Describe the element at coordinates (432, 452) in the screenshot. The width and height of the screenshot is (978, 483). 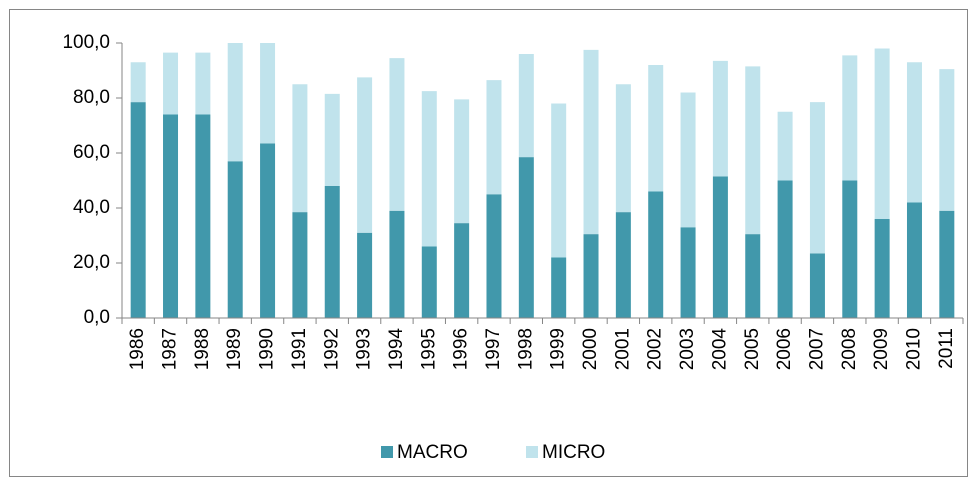
I see `legend-label: MACRO` at that location.